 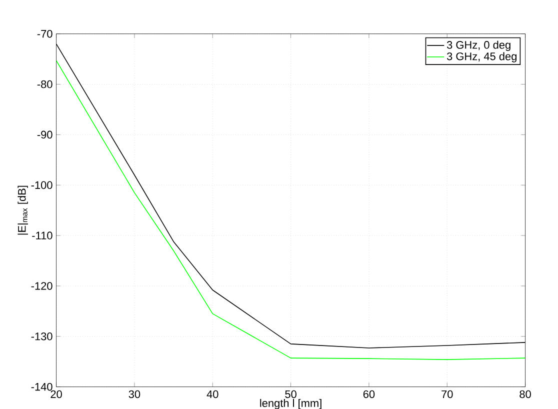 What do you see at coordinates (44, 84) in the screenshot?
I see `y-tick-label: -80` at bounding box center [44, 84].